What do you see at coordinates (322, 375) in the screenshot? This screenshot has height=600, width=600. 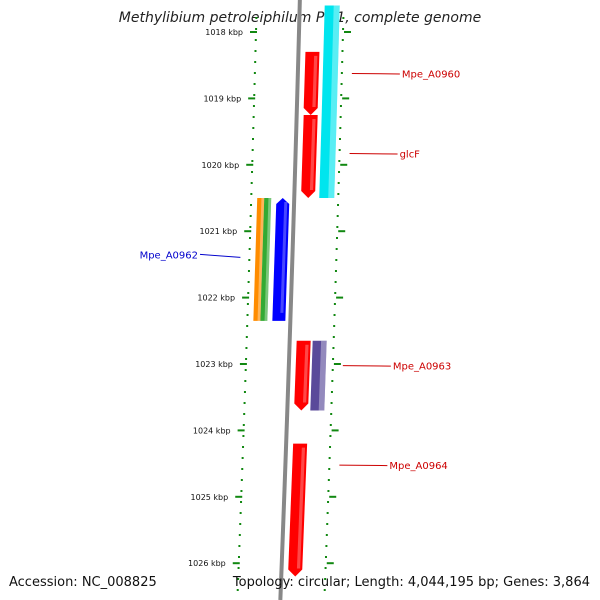 I see `purple-feature-block-highlight` at bounding box center [322, 375].